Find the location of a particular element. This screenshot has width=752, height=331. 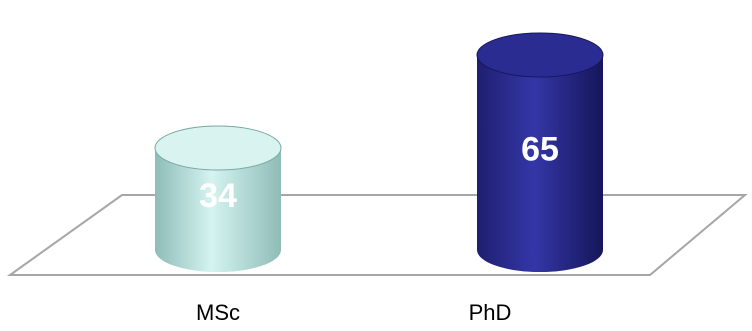

bar-top-msc is located at coordinates (218, 148).